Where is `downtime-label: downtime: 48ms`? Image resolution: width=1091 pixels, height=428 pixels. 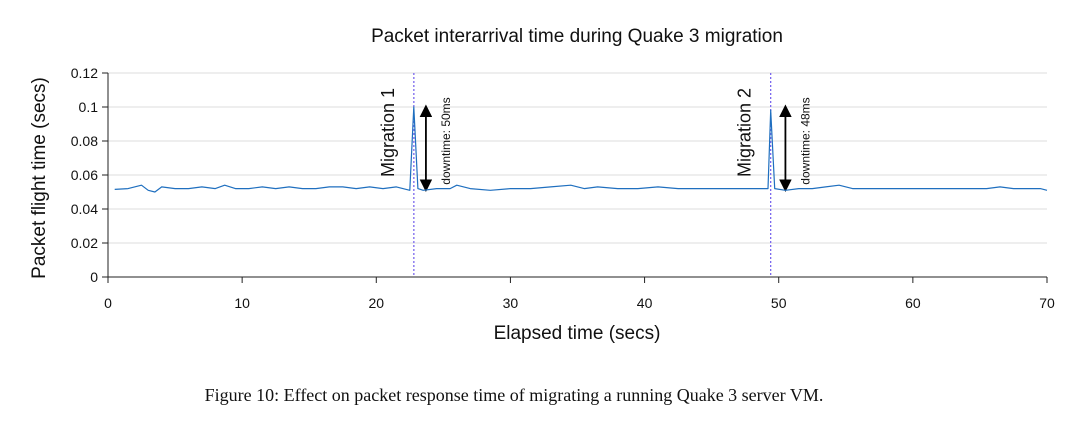
downtime-label: downtime: 48ms is located at coordinates (805, 140).